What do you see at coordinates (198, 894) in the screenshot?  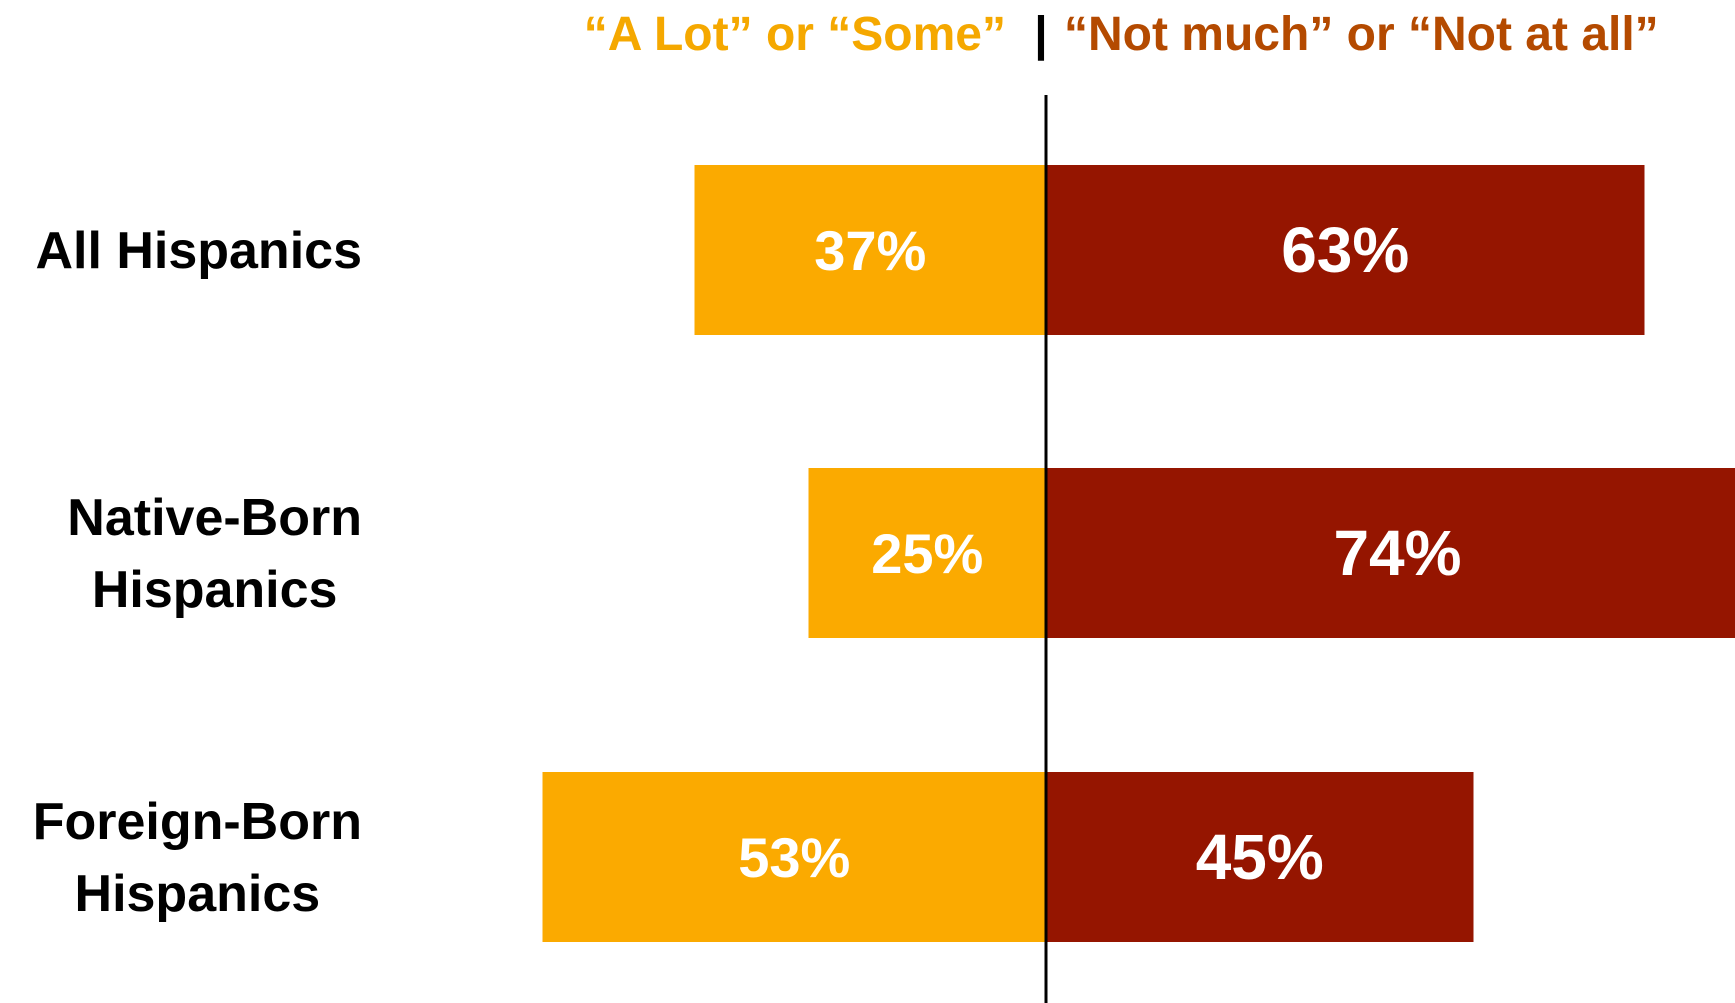 I see `category-label-2-line-1: Hispanics` at bounding box center [198, 894].